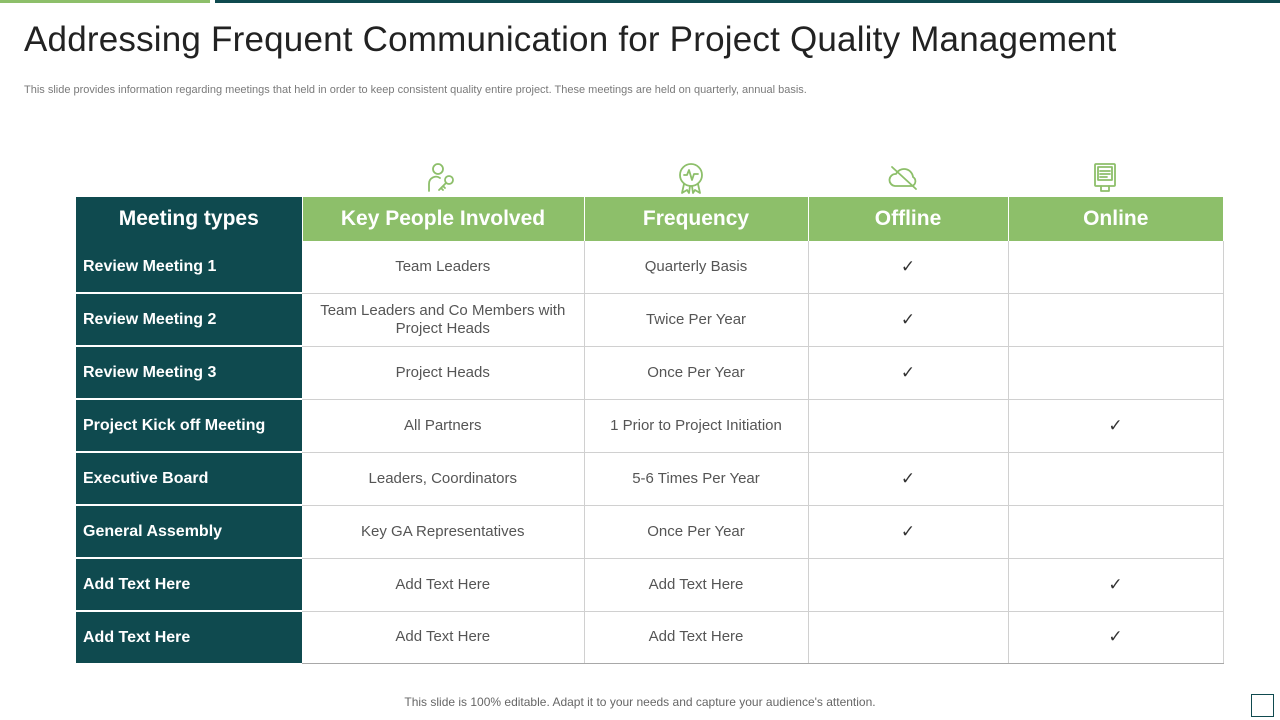 The height and width of the screenshot is (720, 1280). I want to click on cloud-offline-icon, so click(904, 178).